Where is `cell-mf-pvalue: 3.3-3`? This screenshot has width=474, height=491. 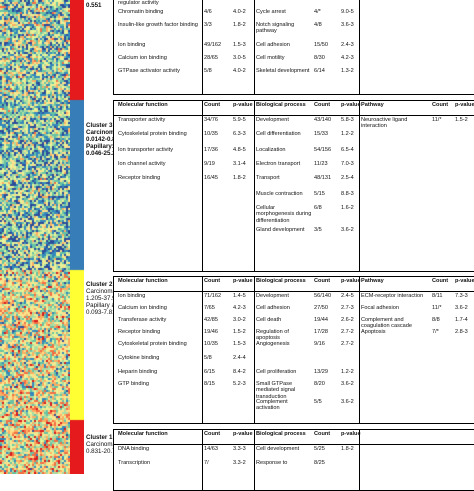
cell-mf-pvalue: 3.3-3 is located at coordinates (239, 449).